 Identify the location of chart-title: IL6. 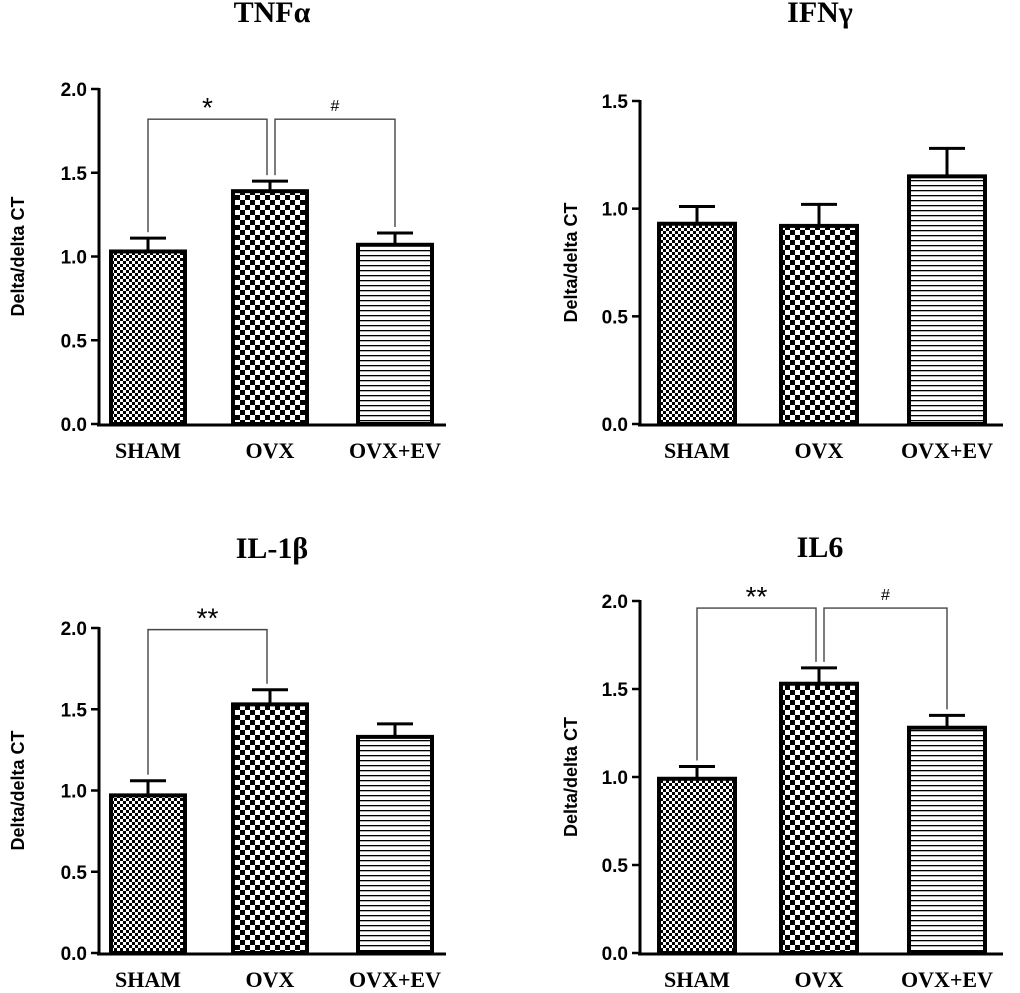
(820, 547).